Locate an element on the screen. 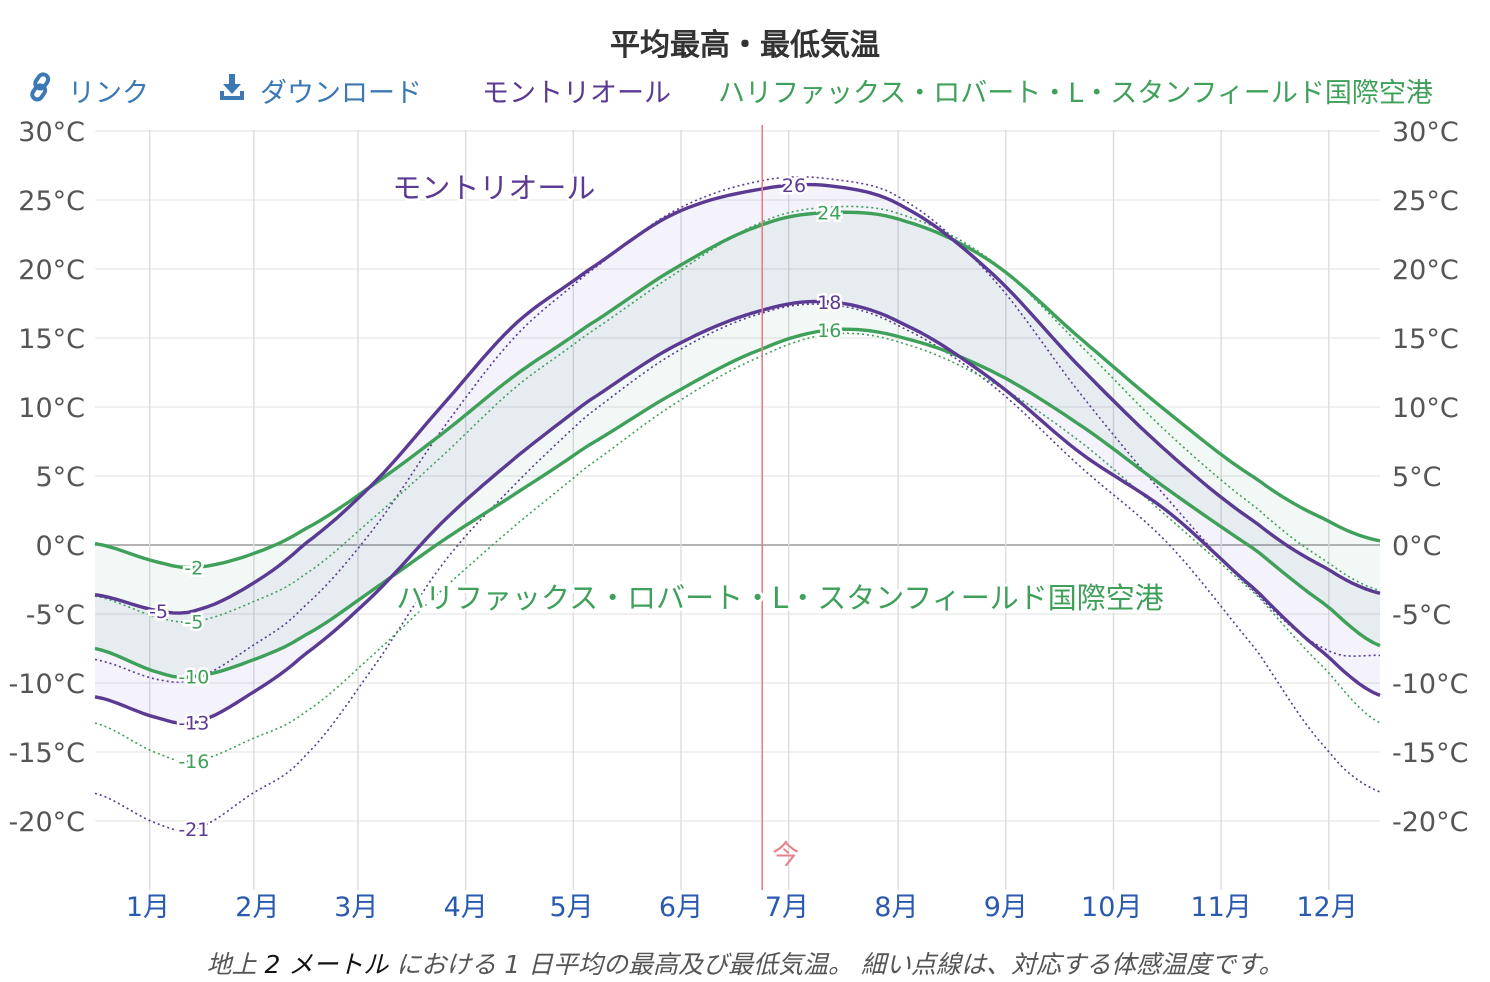  month-label: 10月 is located at coordinates (1111, 907).